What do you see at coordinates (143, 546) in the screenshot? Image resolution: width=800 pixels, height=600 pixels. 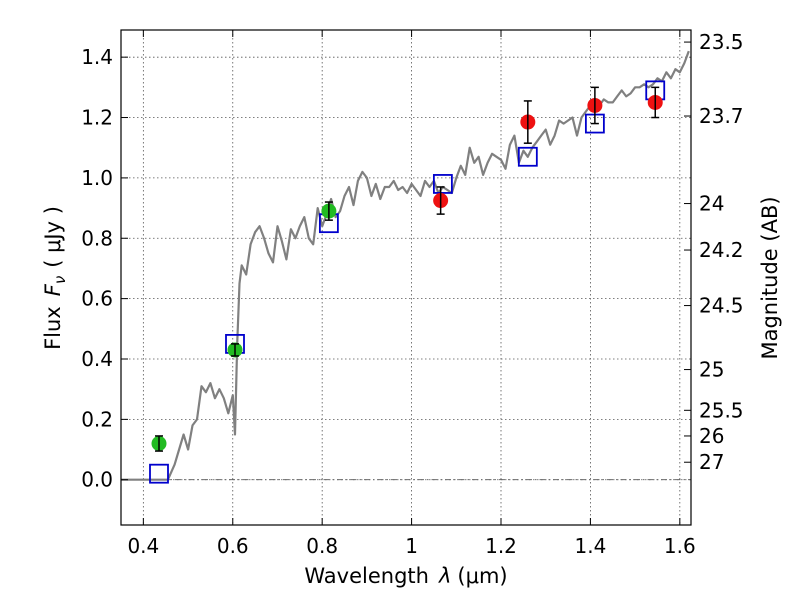 I see `x-tick-label: 0.4` at bounding box center [143, 546].